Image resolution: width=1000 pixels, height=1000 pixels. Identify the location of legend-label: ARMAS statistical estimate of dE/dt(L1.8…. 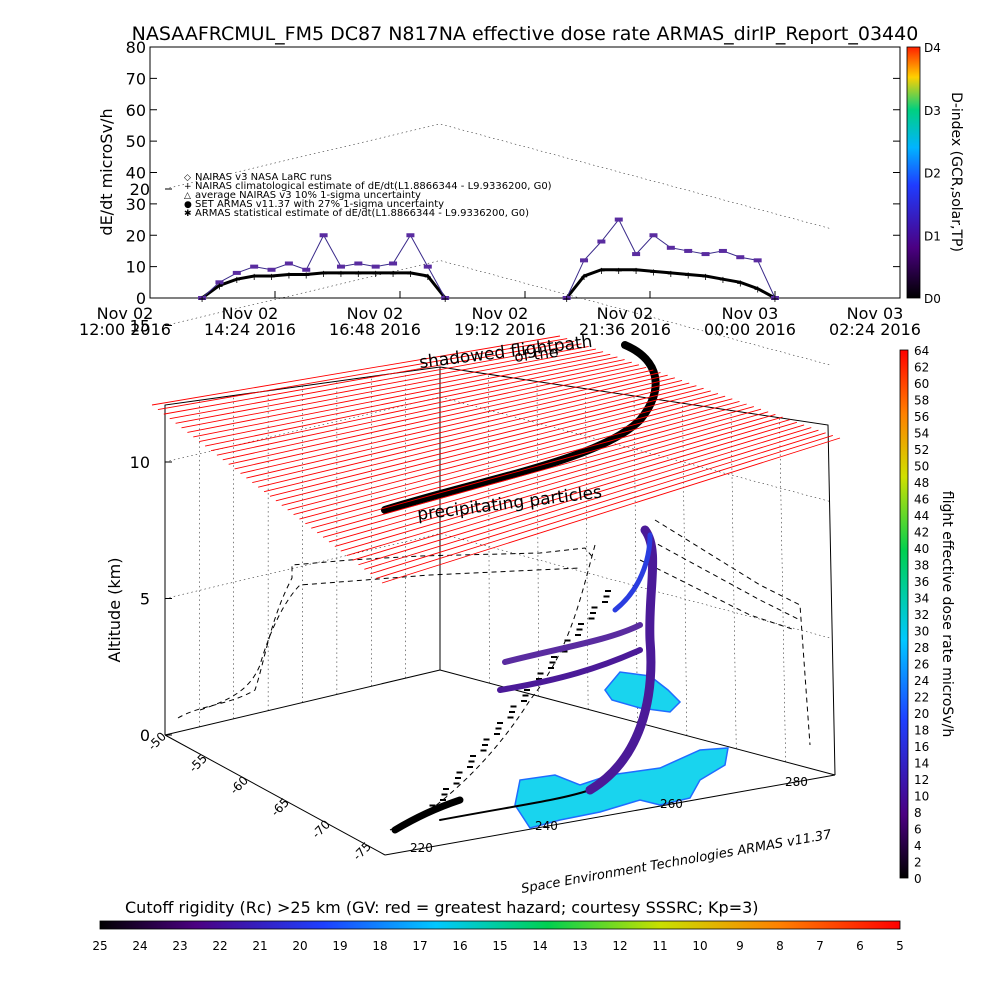
(362, 213).